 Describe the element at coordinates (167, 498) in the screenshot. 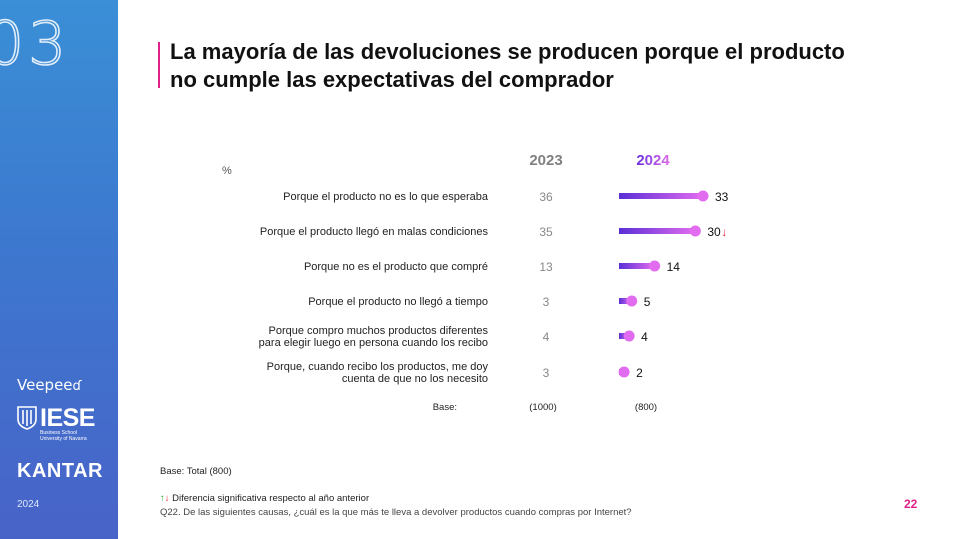

I see `arrow-down-red-icon: ↓` at that location.